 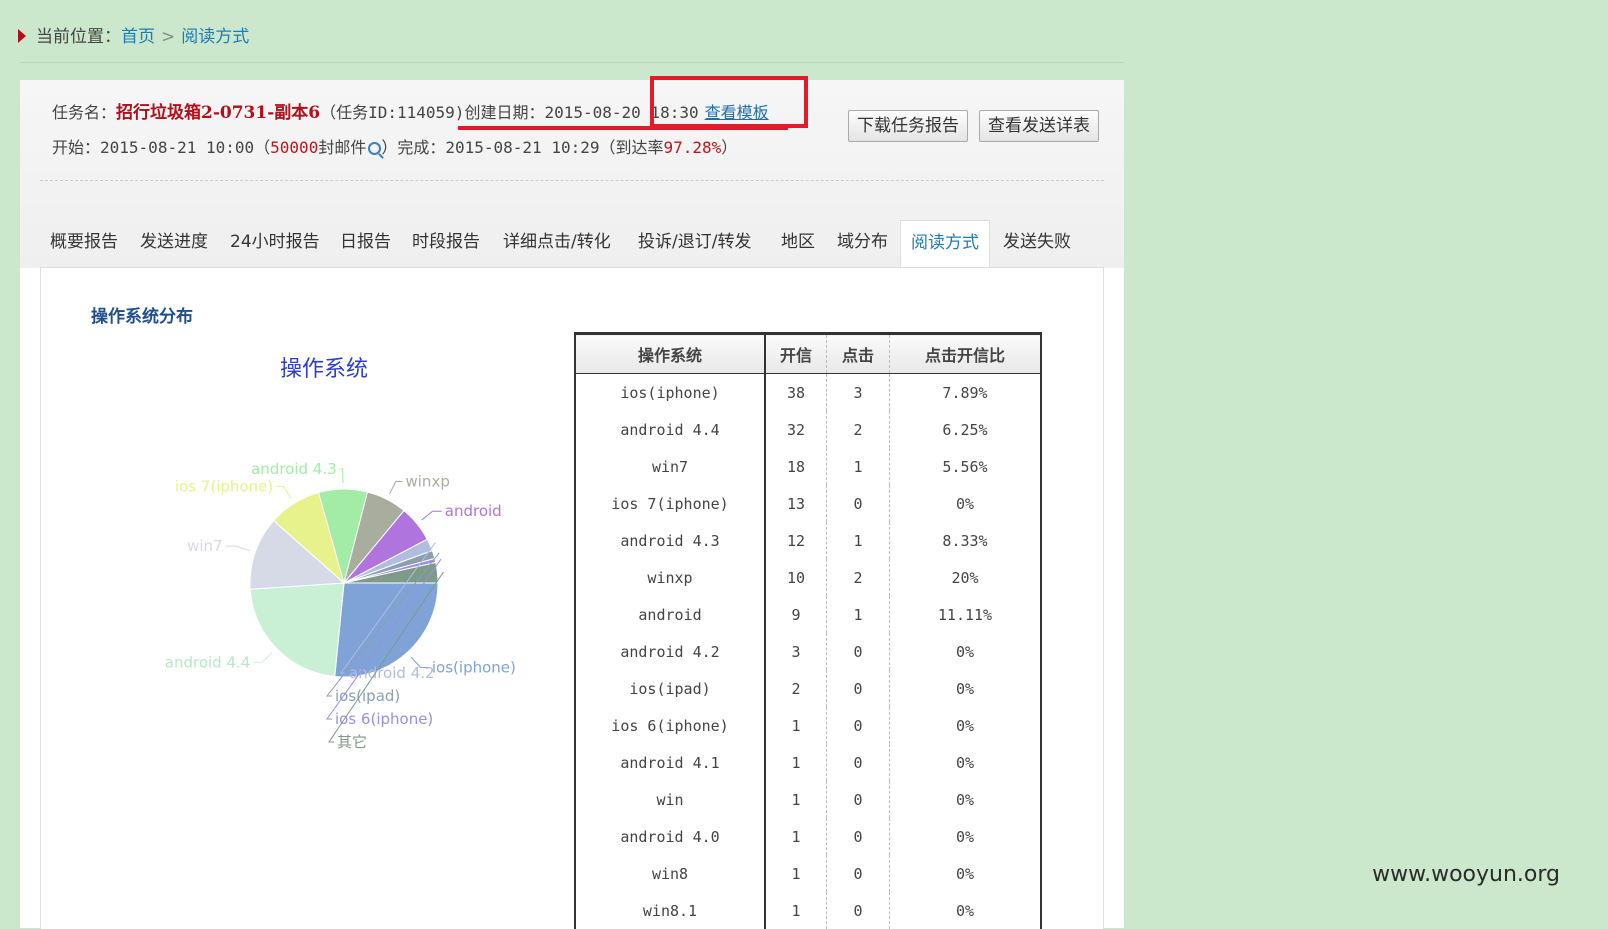 What do you see at coordinates (474, 667) in the screenshot?
I see `pie-label: ios(iphone)` at bounding box center [474, 667].